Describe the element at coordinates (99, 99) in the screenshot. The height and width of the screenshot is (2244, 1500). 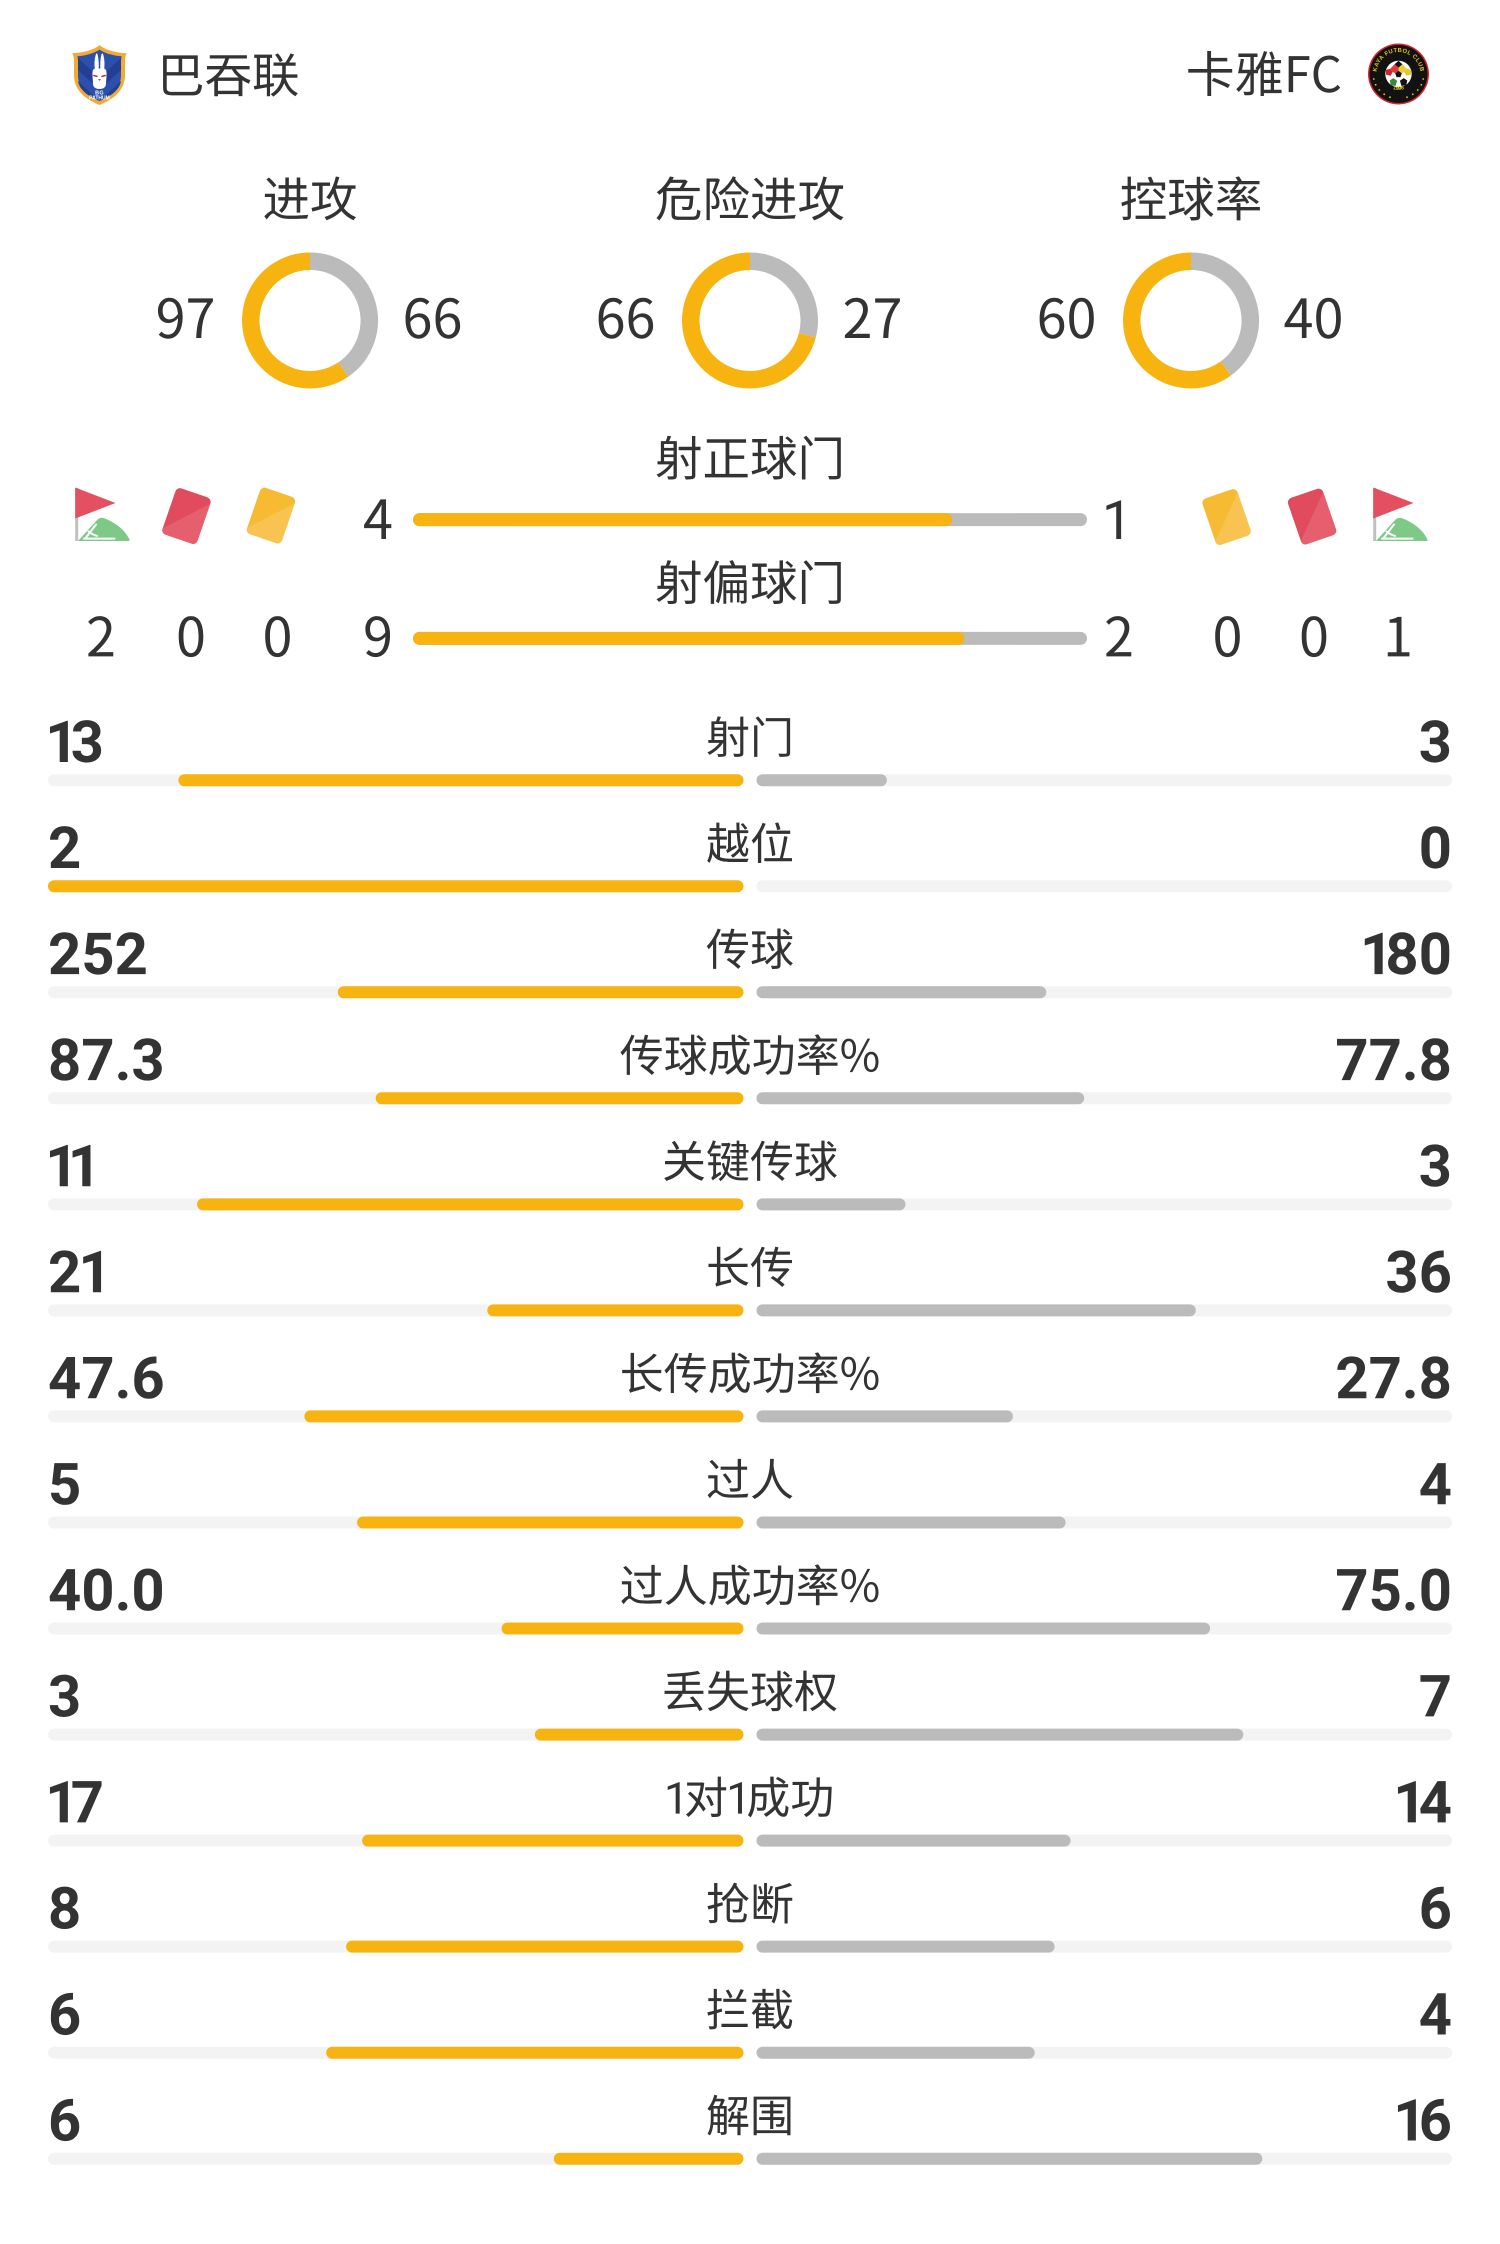
I see `svg-text: PATHUM` at that location.